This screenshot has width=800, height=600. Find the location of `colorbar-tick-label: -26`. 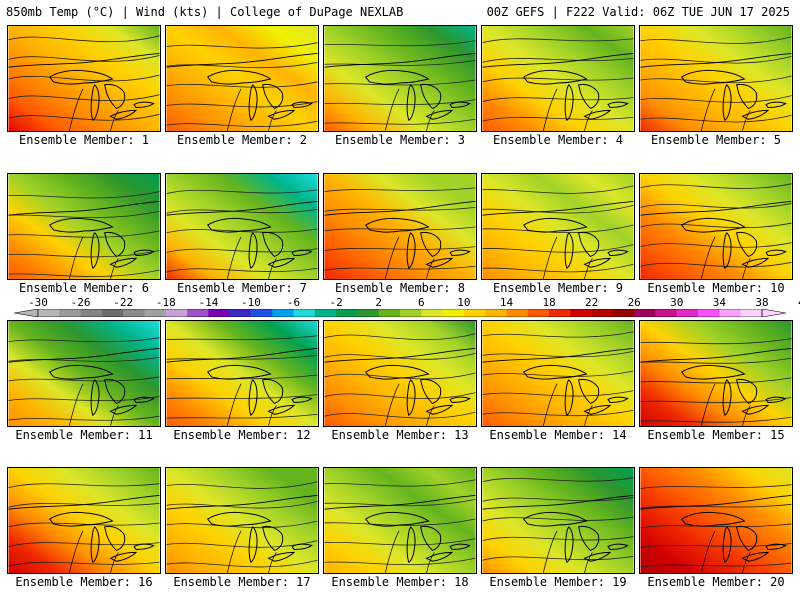

colorbar-tick-label: -26 is located at coordinates (80, 302).